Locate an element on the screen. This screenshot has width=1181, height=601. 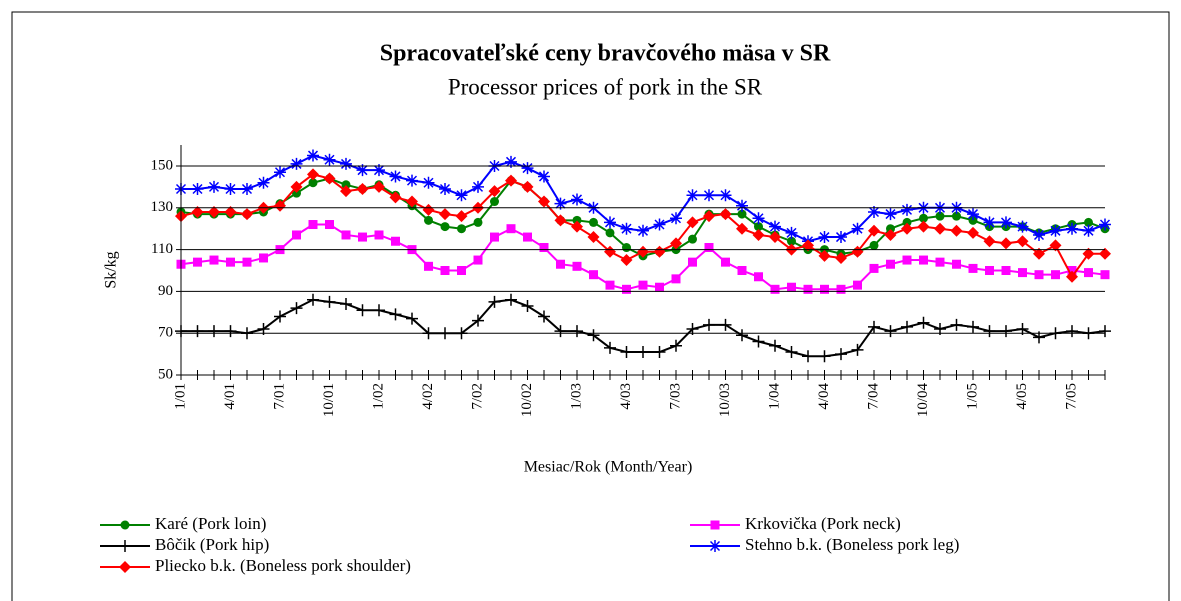
x-tick-label: 7/03 is located at coordinates (675, 396).